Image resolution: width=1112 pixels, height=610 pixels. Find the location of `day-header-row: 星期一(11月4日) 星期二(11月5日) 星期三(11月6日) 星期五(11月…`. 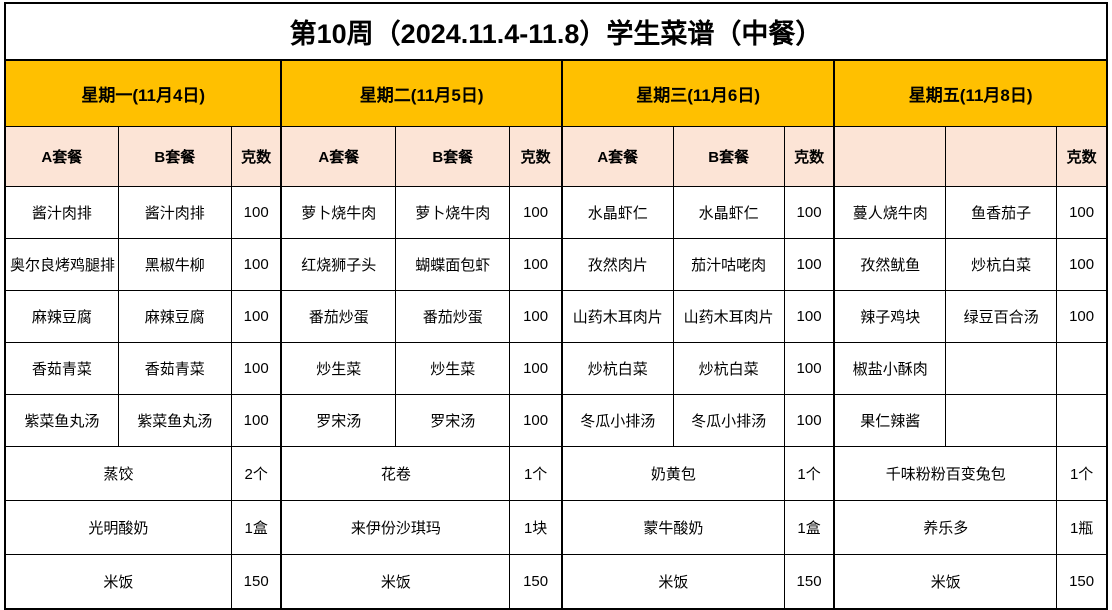

day-header-row: 星期一(11月4日) 星期二(11月5日) 星期三(11月6日) 星期五(11月… is located at coordinates (555, 93).